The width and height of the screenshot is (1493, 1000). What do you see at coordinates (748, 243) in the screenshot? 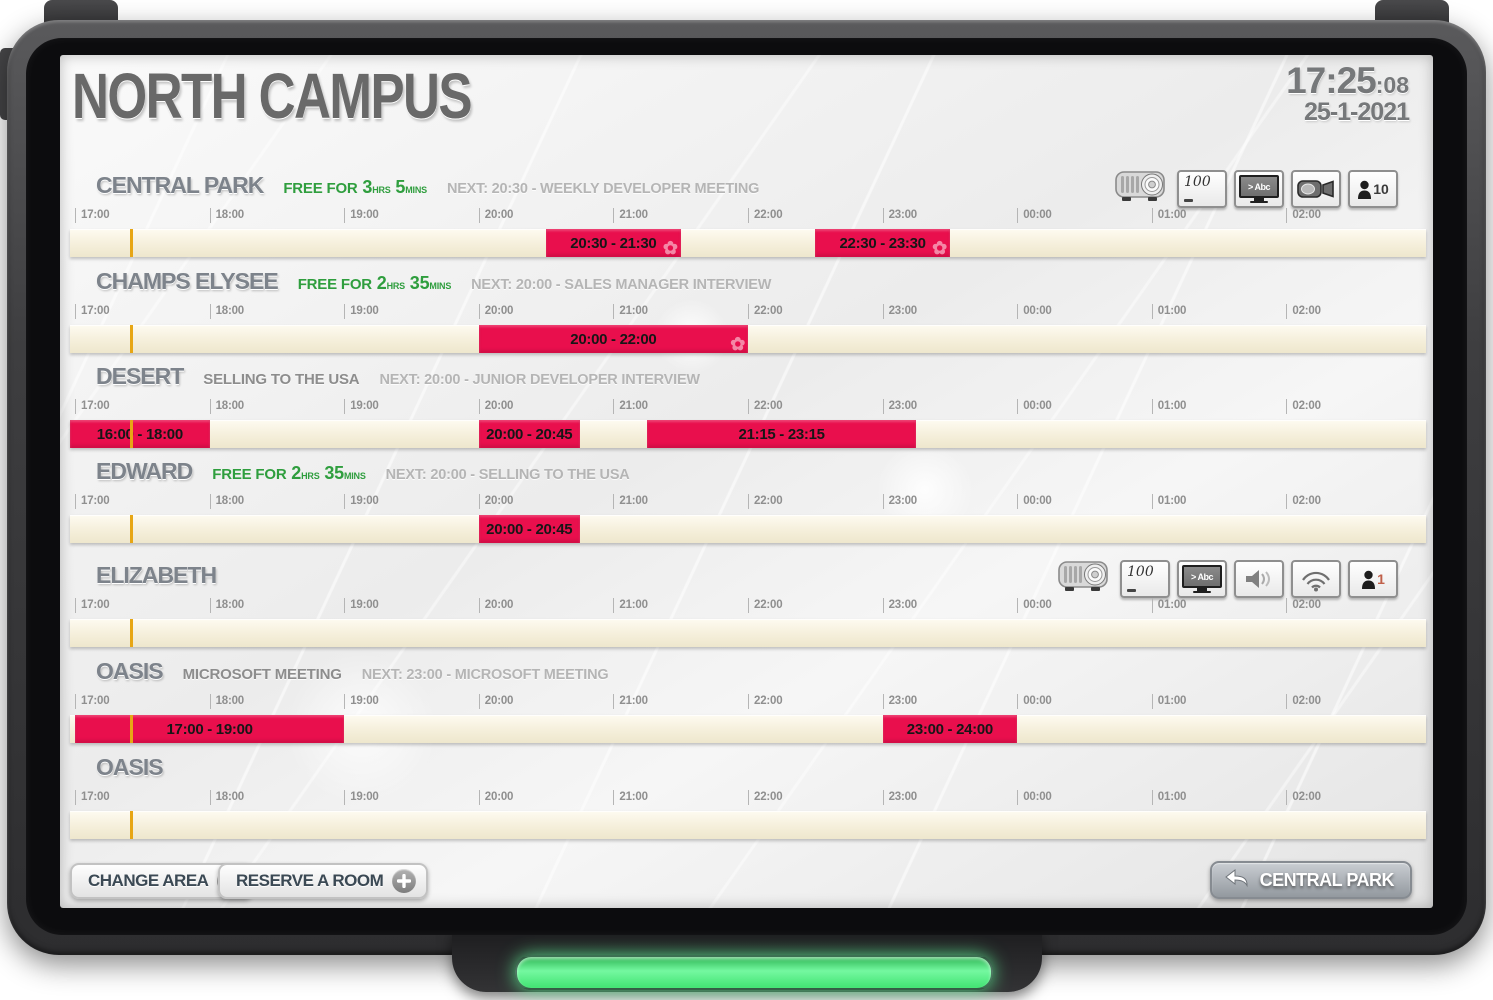
I see `timeline-bar: 20:30 - 21:30 ✿ 22:30 - 23:30 ✿` at bounding box center [748, 243].